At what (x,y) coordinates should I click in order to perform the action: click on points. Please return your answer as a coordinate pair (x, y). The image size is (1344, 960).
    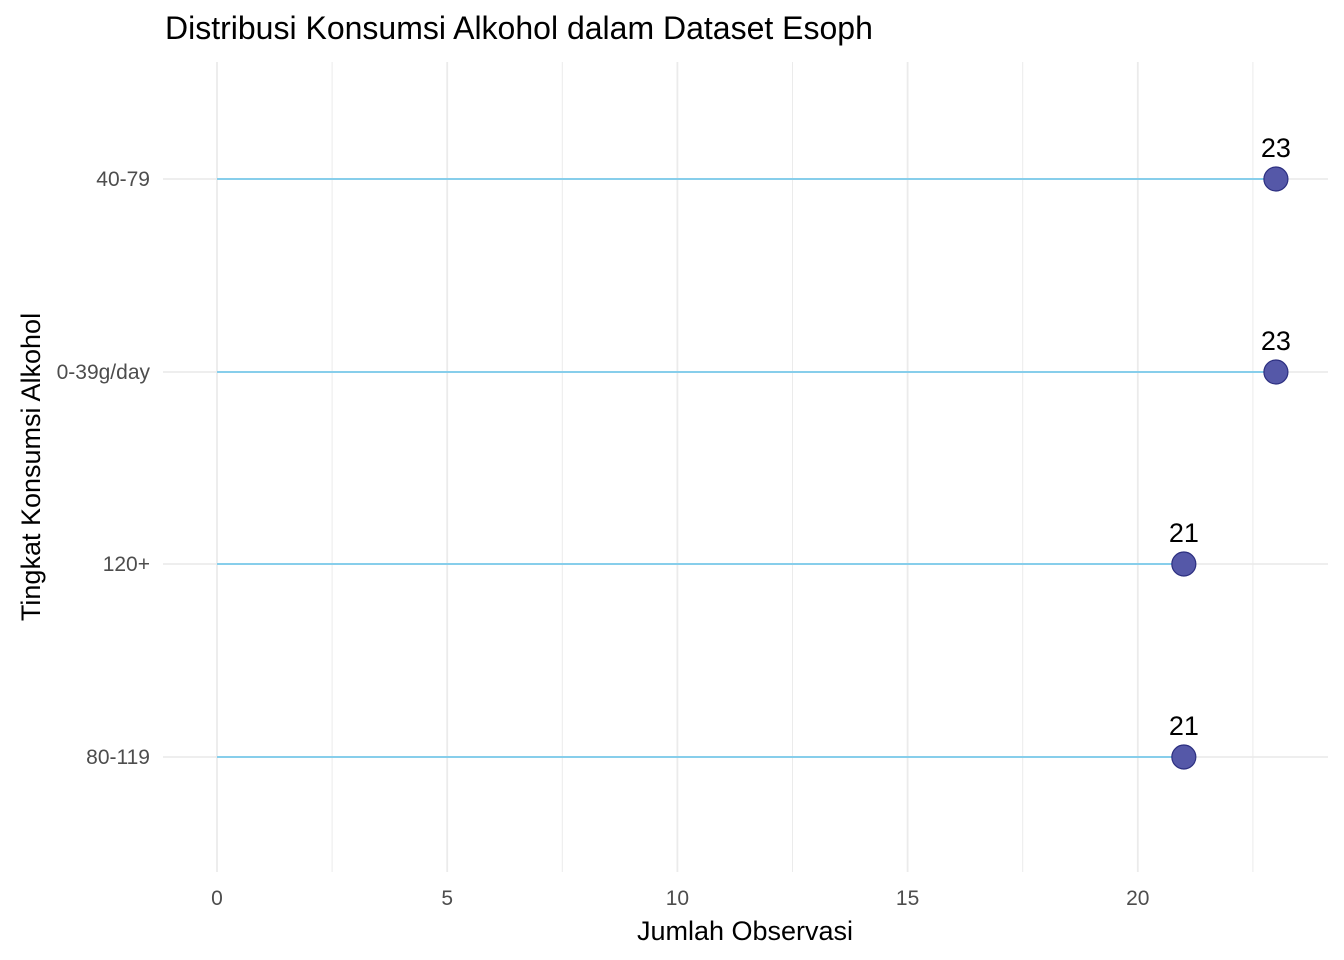
    Looking at the image, I should click on (1230, 468).